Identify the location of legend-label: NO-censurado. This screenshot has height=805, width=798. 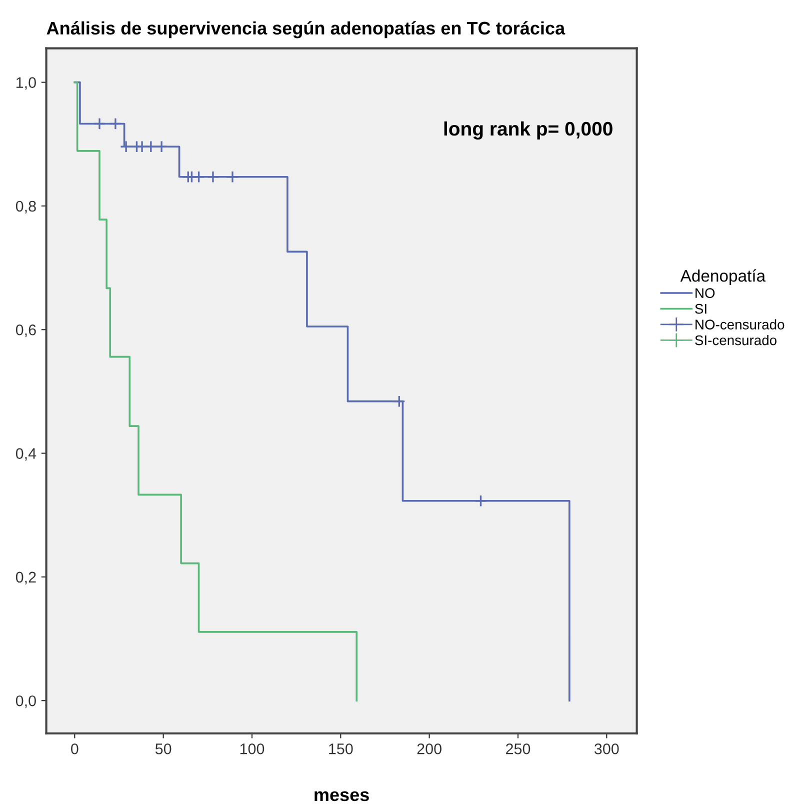
(740, 324).